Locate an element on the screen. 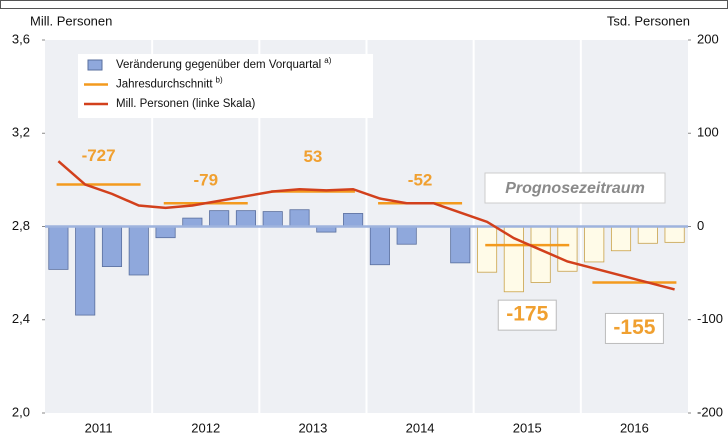 This screenshot has height=439, width=728. annual-change-label: -175 is located at coordinates (527, 314).